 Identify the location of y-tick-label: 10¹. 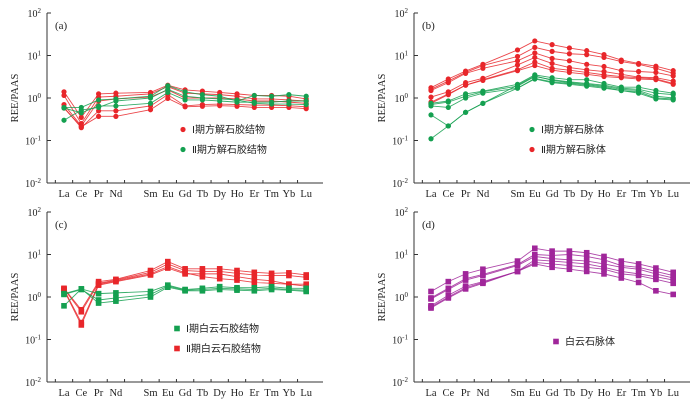
(35, 255).